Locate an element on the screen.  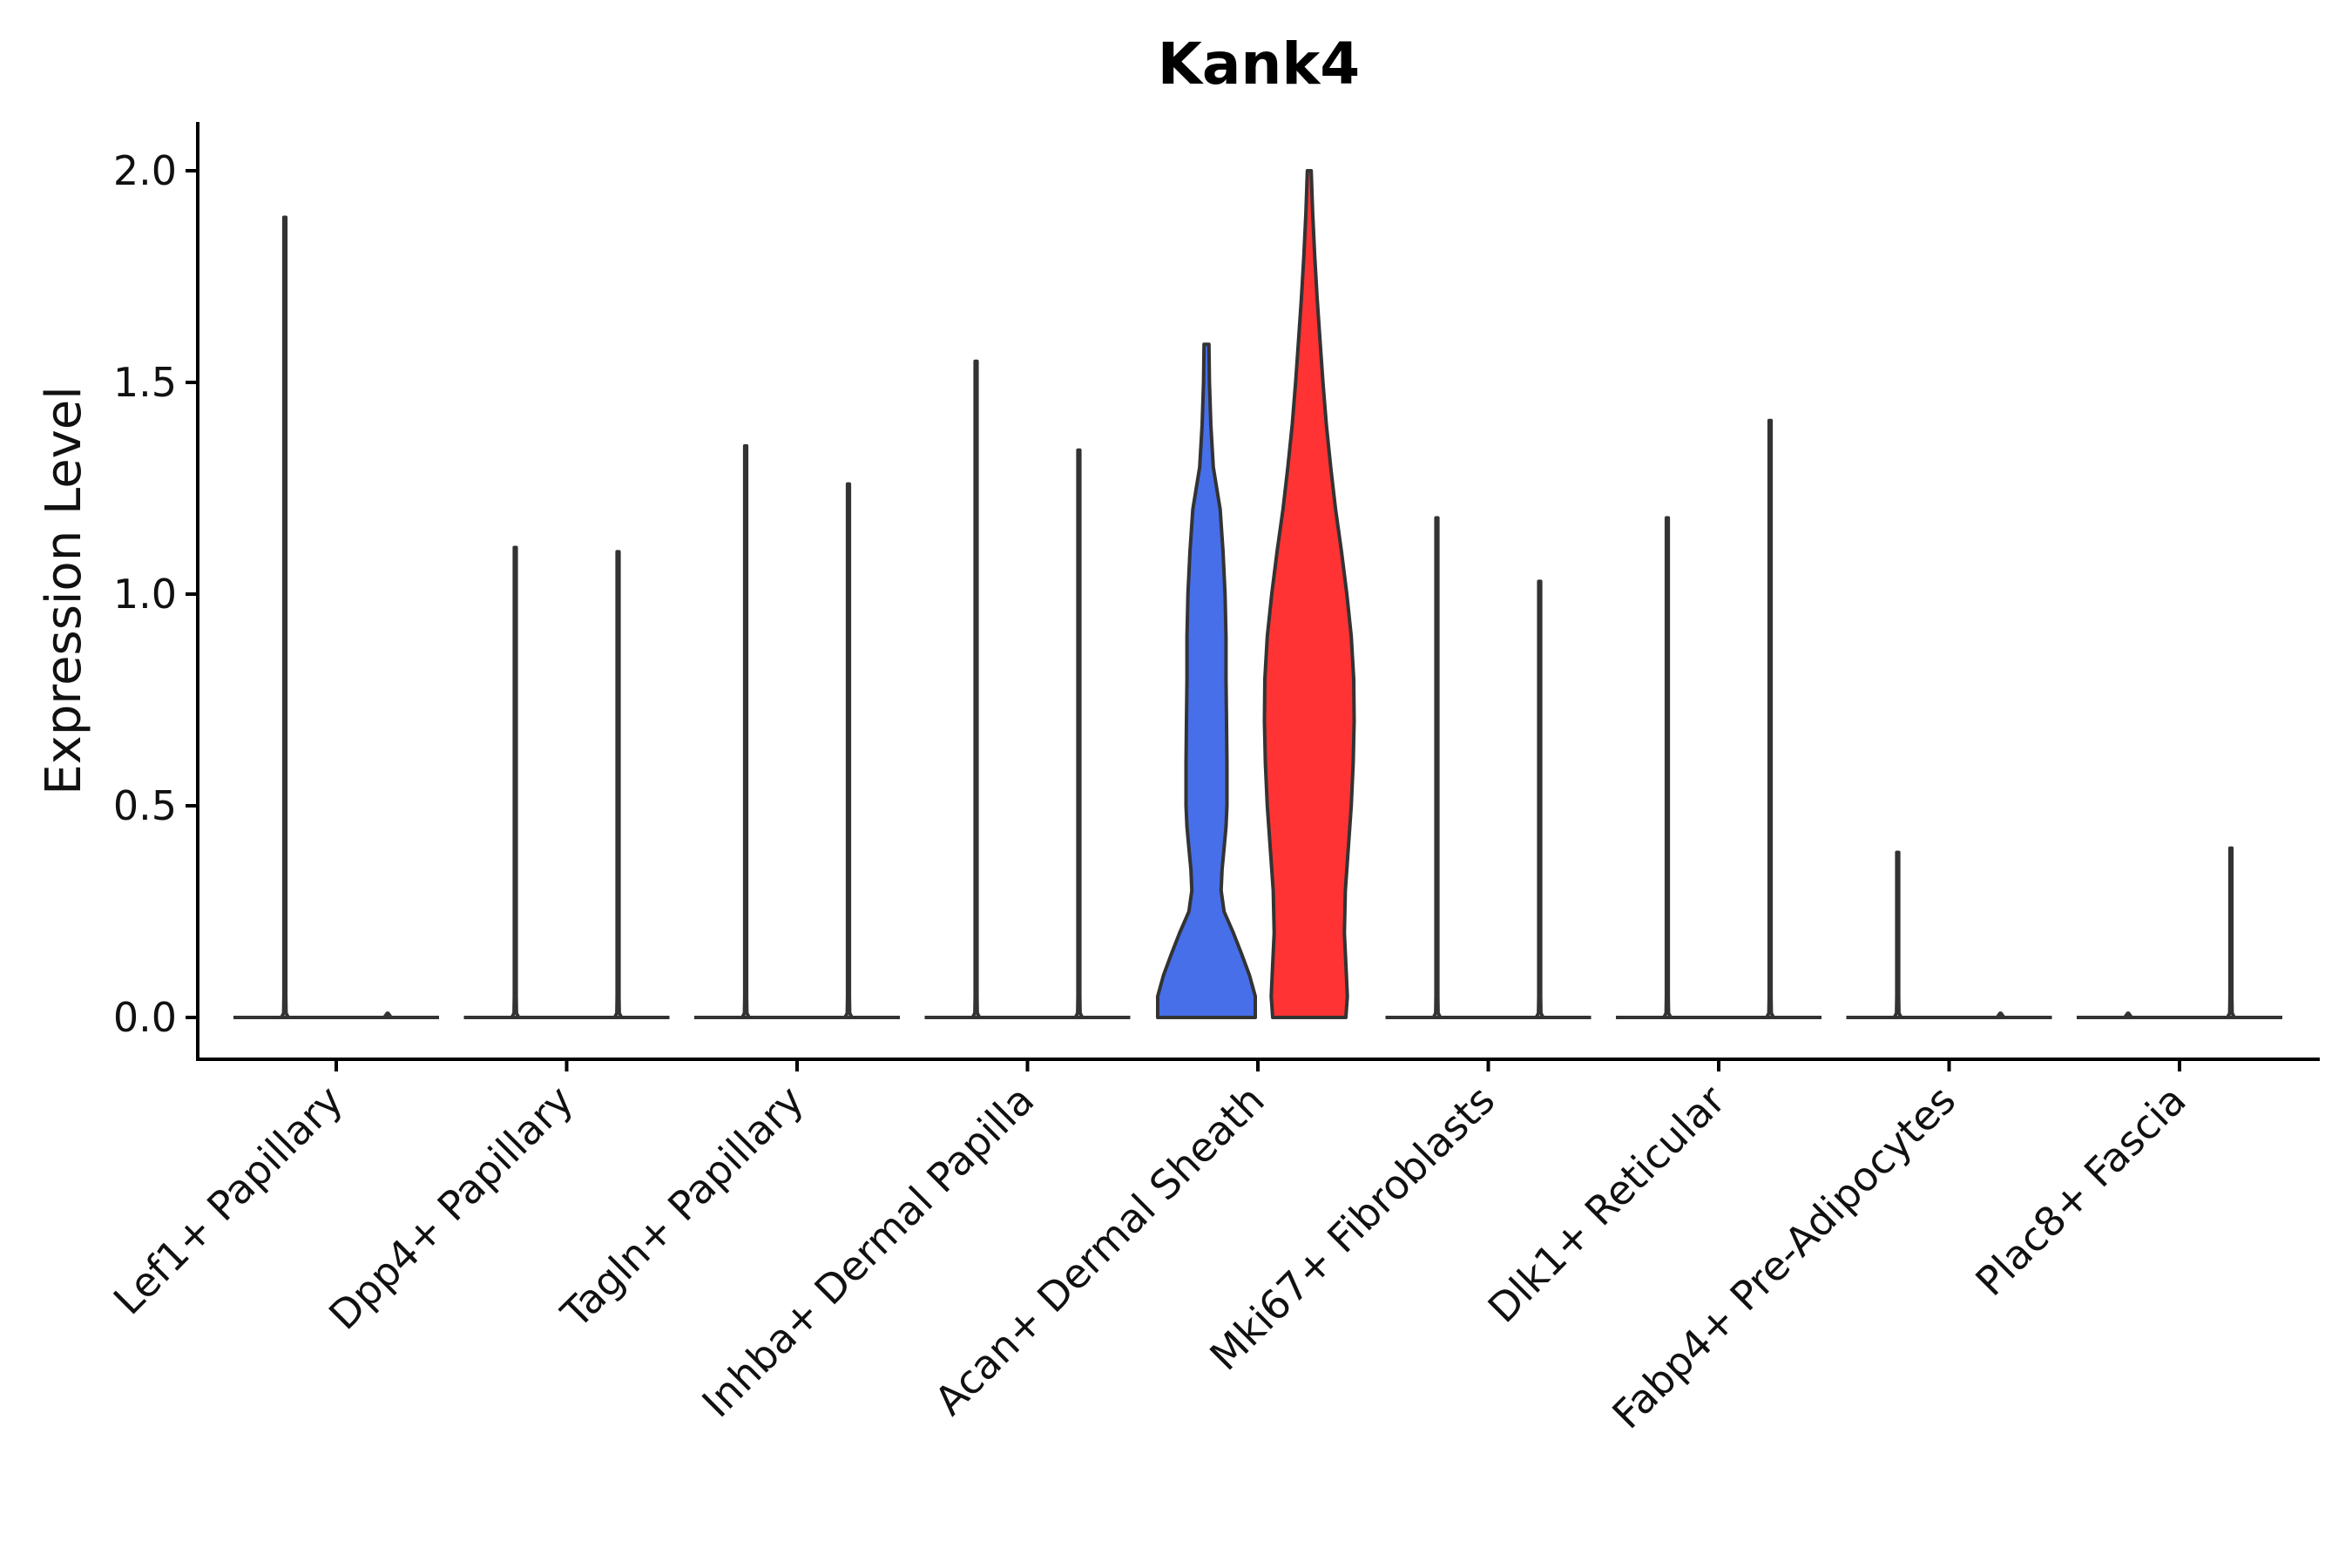
y-axis-ticks: 0.0 0.5 1.0 1.5 2.0 is located at coordinates (155, 594).